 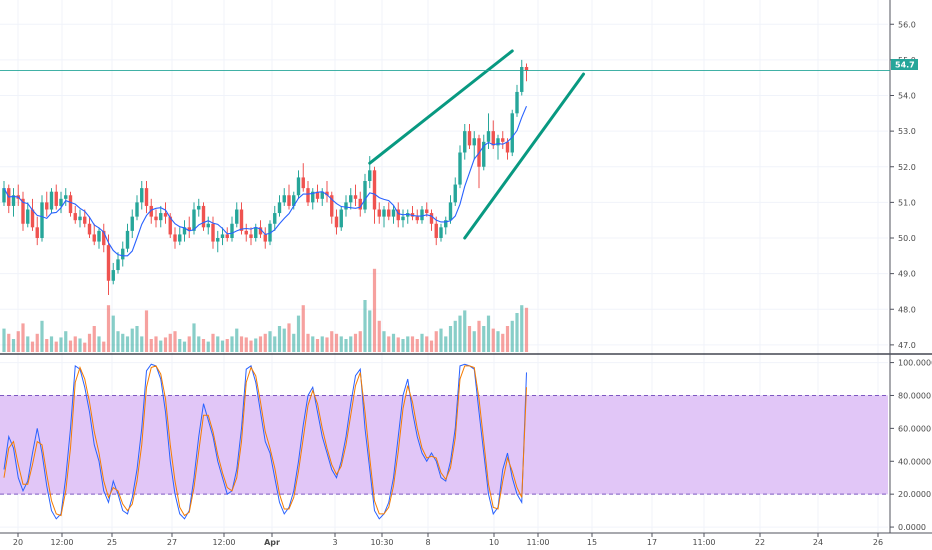 I want to click on time-tick-label: 20, so click(x=18, y=542).